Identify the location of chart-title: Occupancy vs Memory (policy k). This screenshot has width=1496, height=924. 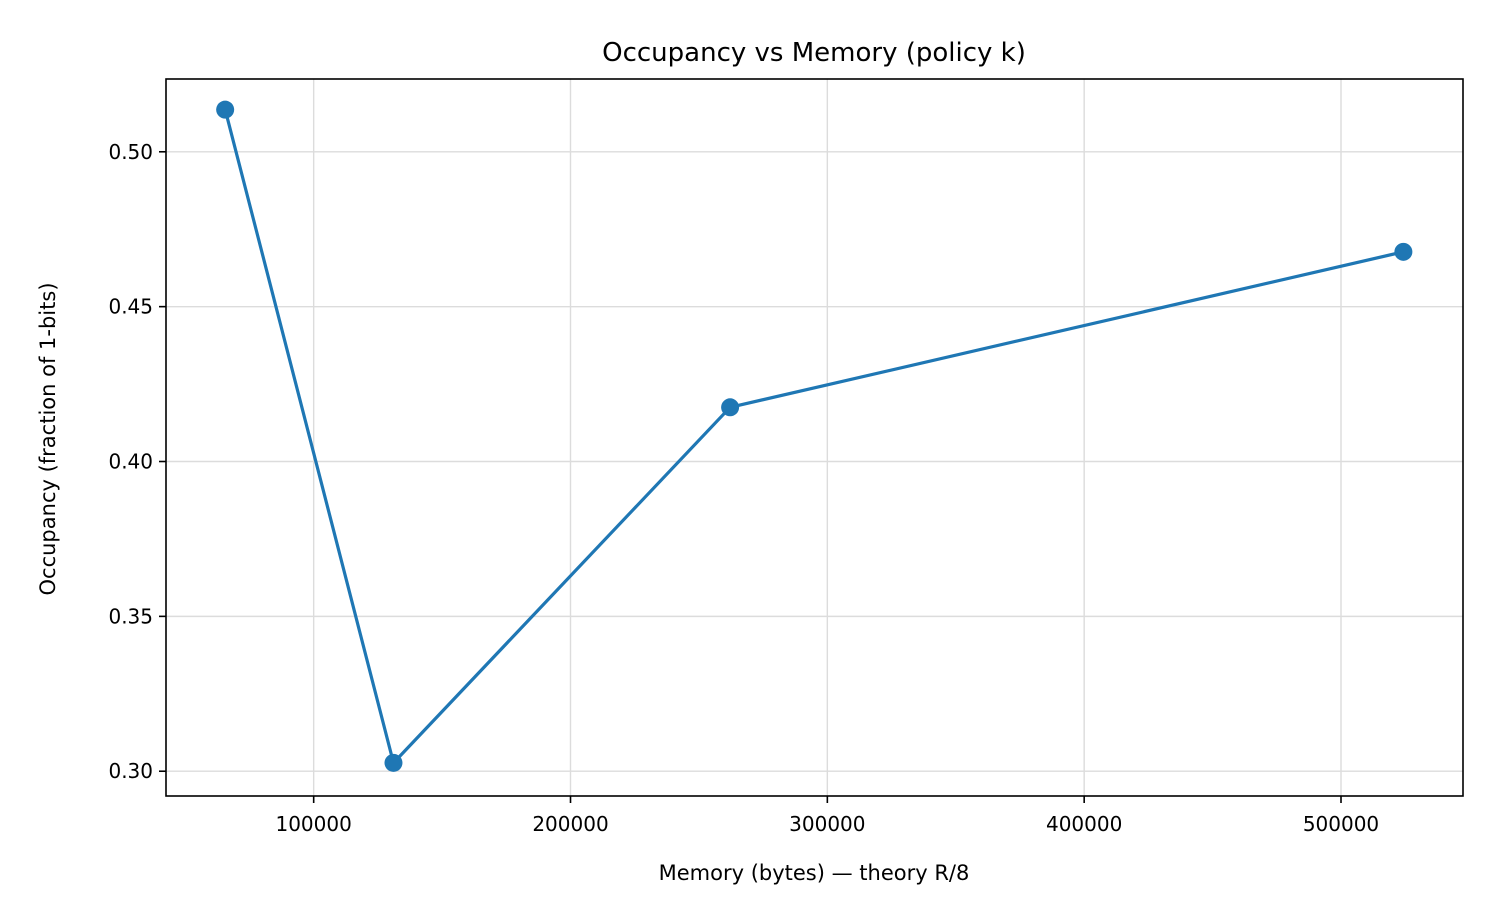
(814, 53).